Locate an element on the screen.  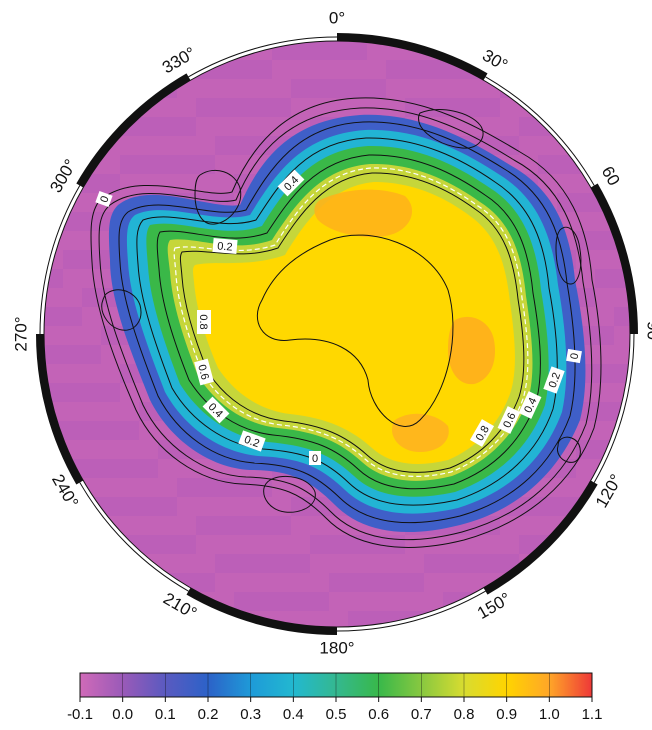
angle-label: 180° is located at coordinates (336, 647).